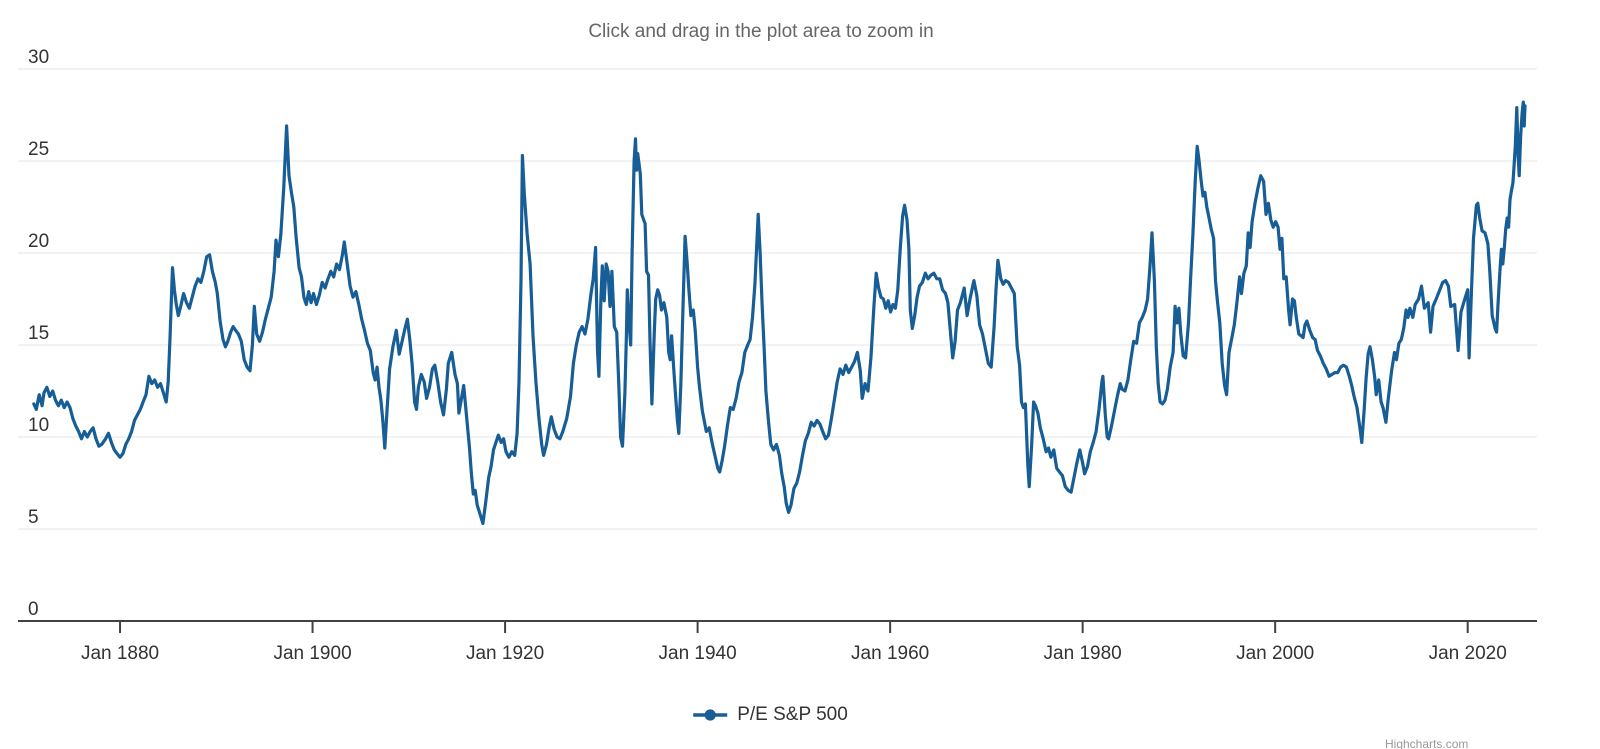  Describe the element at coordinates (890, 653) in the screenshot. I see `x-axis-label: Jan 1960` at that location.